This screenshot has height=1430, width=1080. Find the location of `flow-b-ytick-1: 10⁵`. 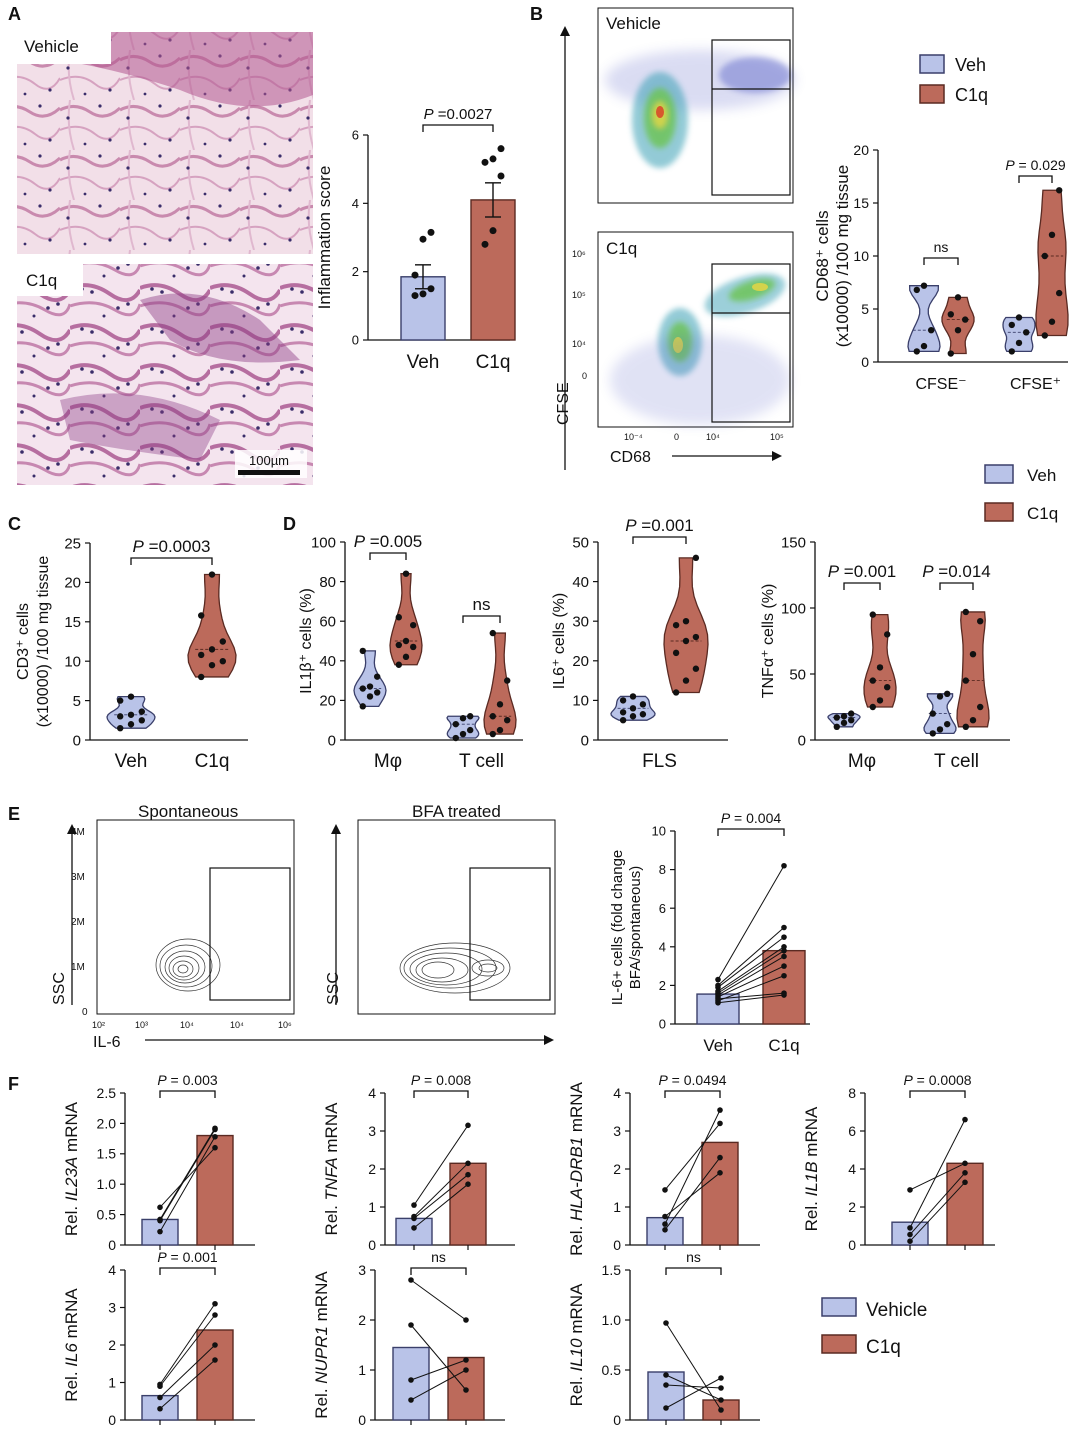

flow-b-ytick-1: 10⁵ is located at coordinates (579, 295).